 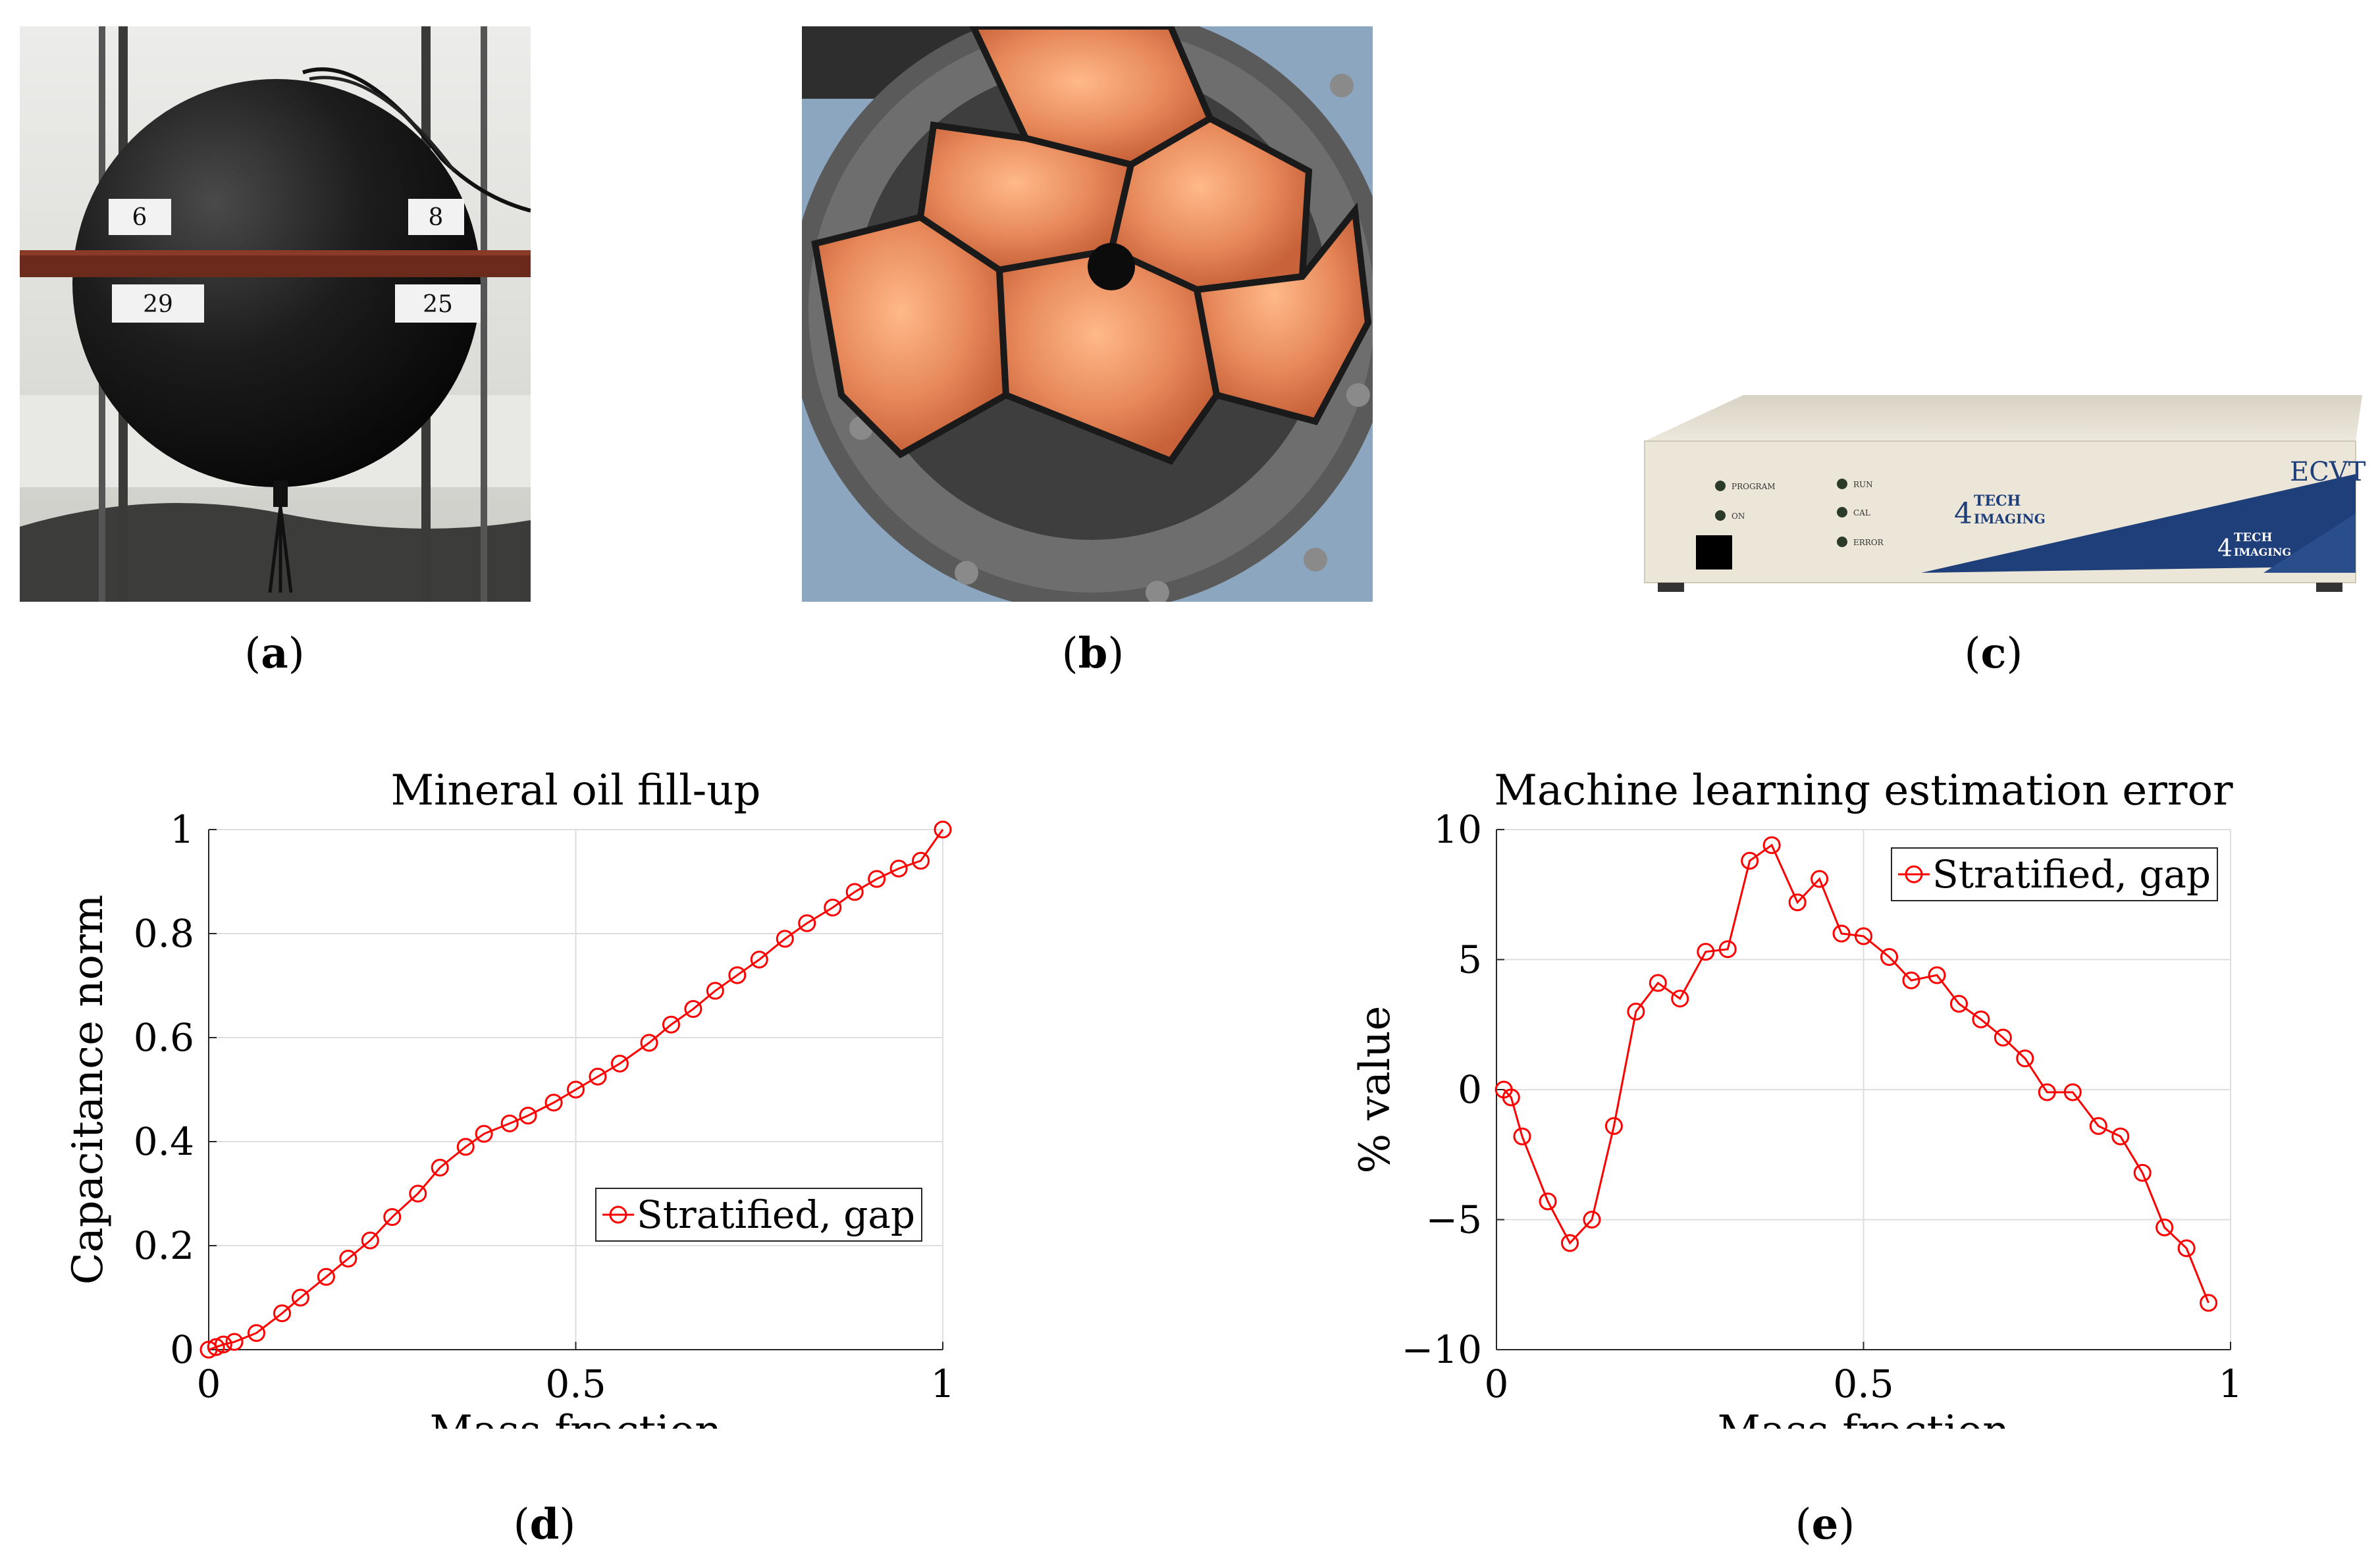 I want to click on panel-label-a: (a), so click(x=274, y=653).